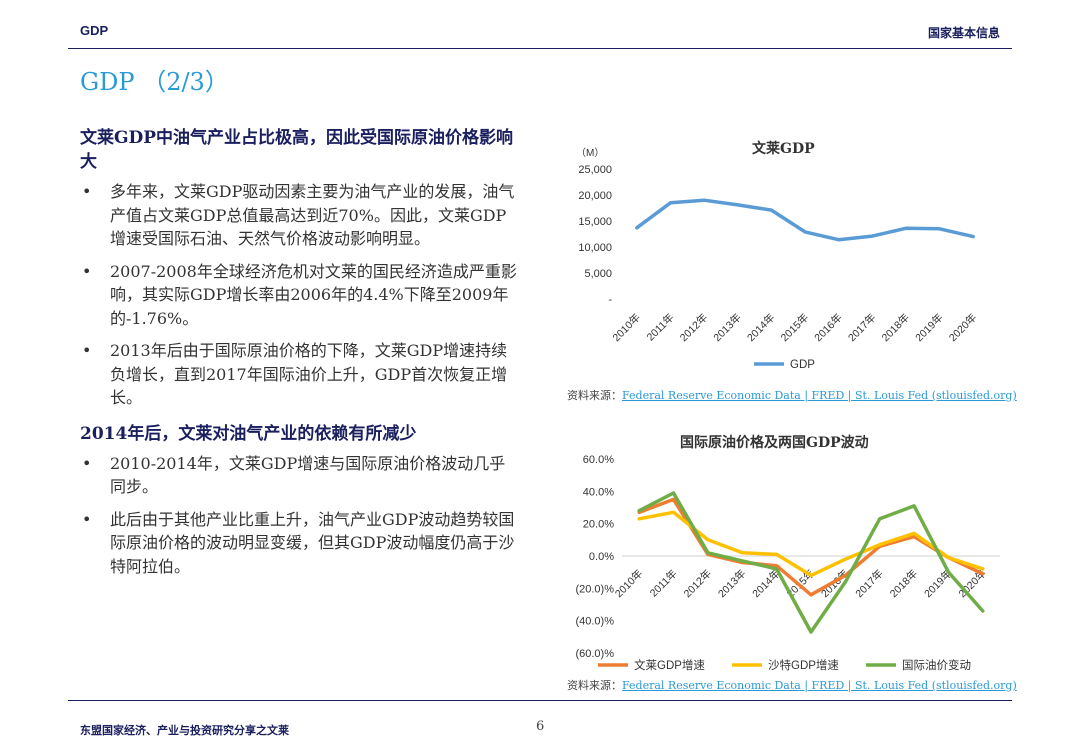 This screenshot has height=748, width=1080. I want to click on y-tick-label: 60.0%, so click(598, 460).